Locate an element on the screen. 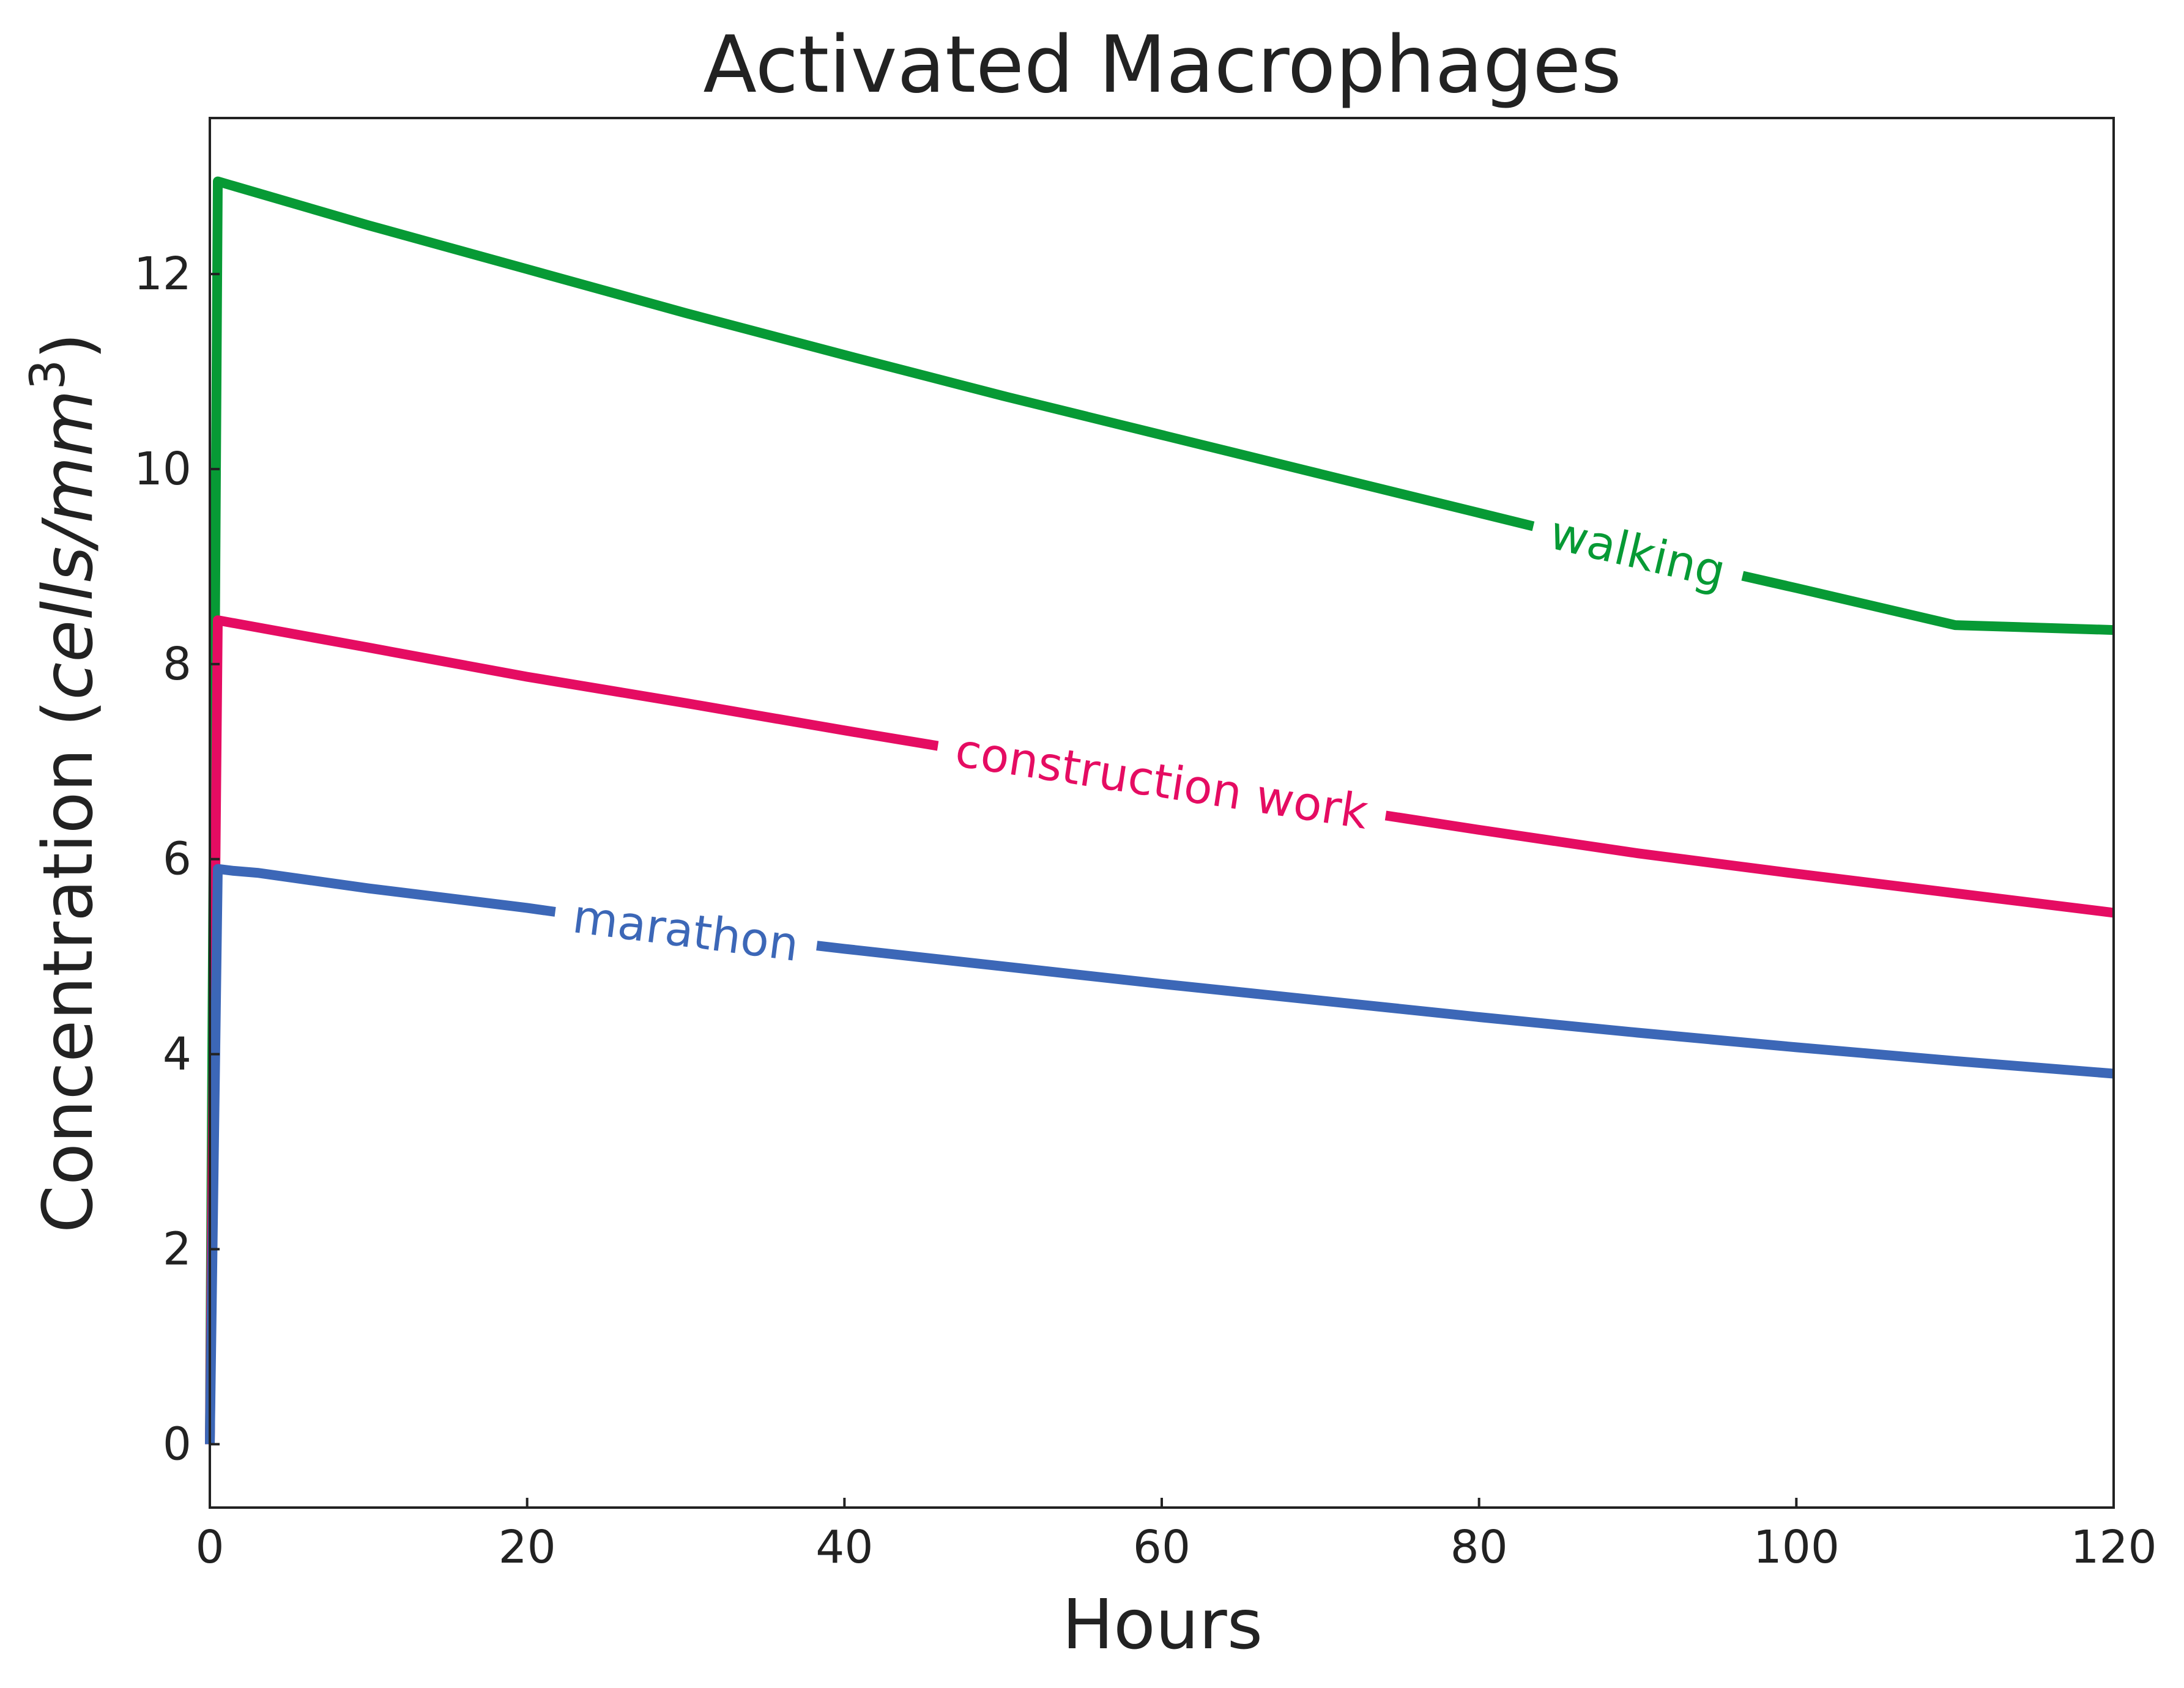 Image resolution: width=2184 pixels, height=1688 pixels. chart-title: Activated Macrophages is located at coordinates (1162, 65).